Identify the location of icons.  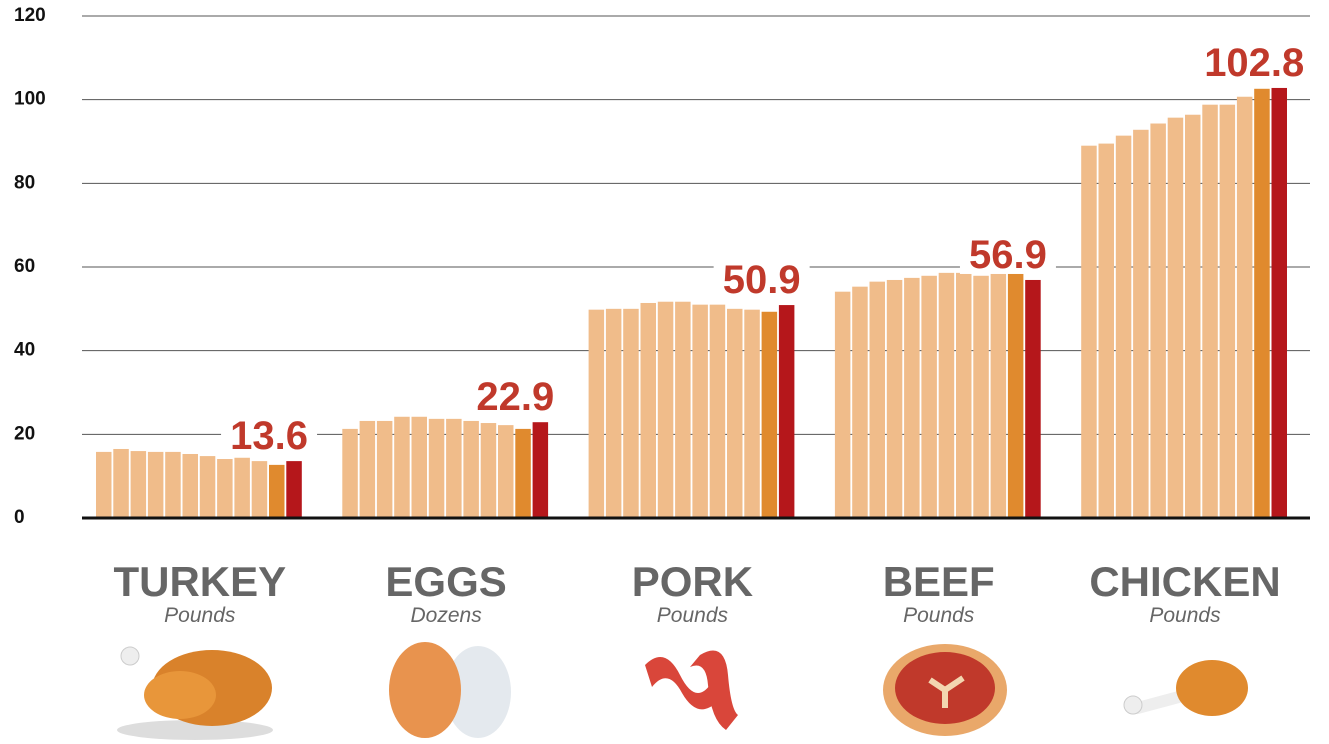
(682, 691).